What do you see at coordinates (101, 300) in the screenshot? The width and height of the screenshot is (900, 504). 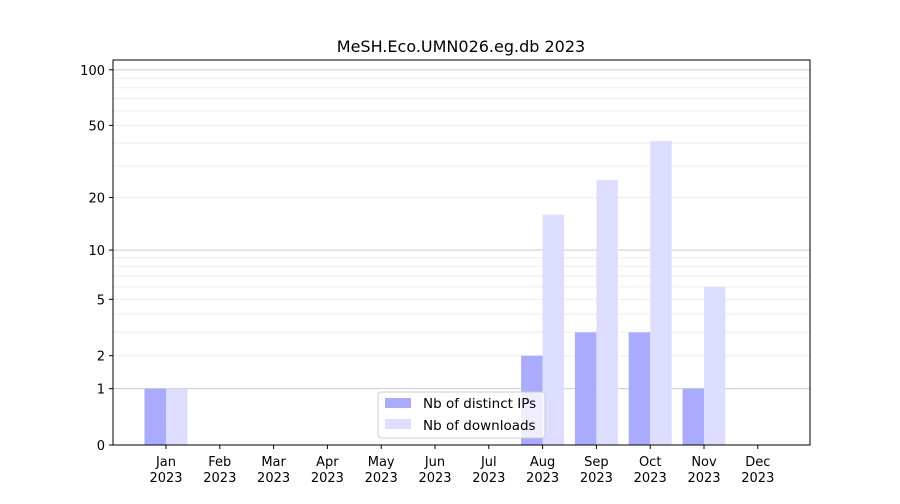 I see `y-tick-label: 5` at bounding box center [101, 300].